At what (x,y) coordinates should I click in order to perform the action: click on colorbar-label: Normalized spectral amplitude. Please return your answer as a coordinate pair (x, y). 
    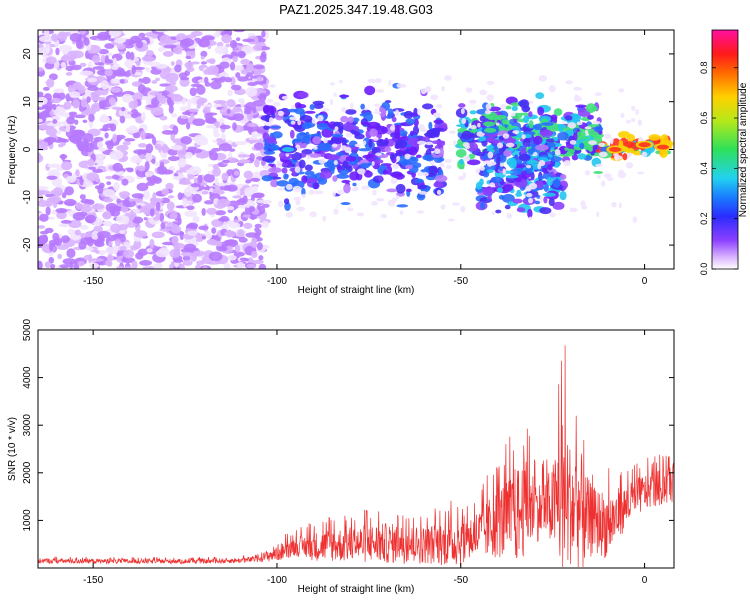
    Looking at the image, I should click on (743, 149).